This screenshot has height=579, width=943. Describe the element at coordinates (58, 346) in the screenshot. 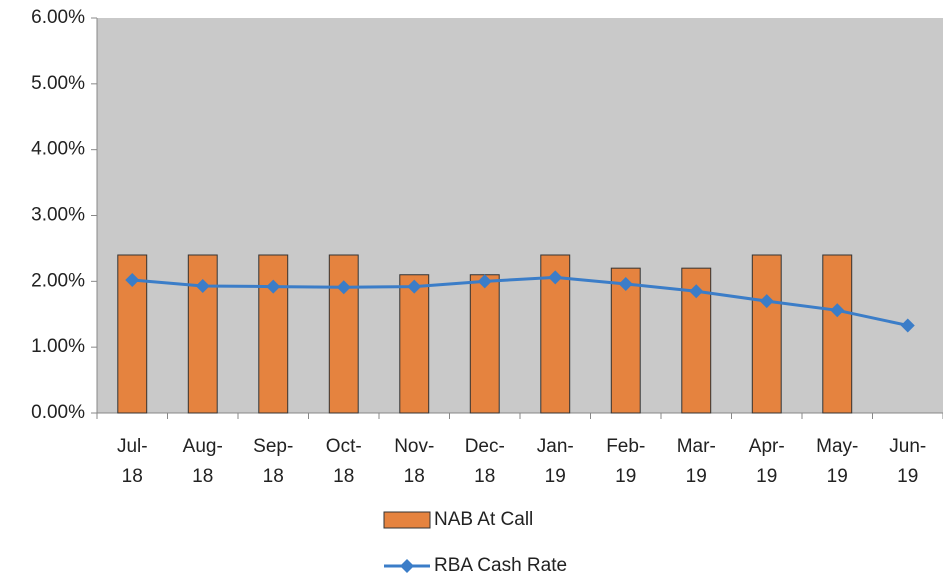

I see `y-tick-label: 1.00%` at that location.